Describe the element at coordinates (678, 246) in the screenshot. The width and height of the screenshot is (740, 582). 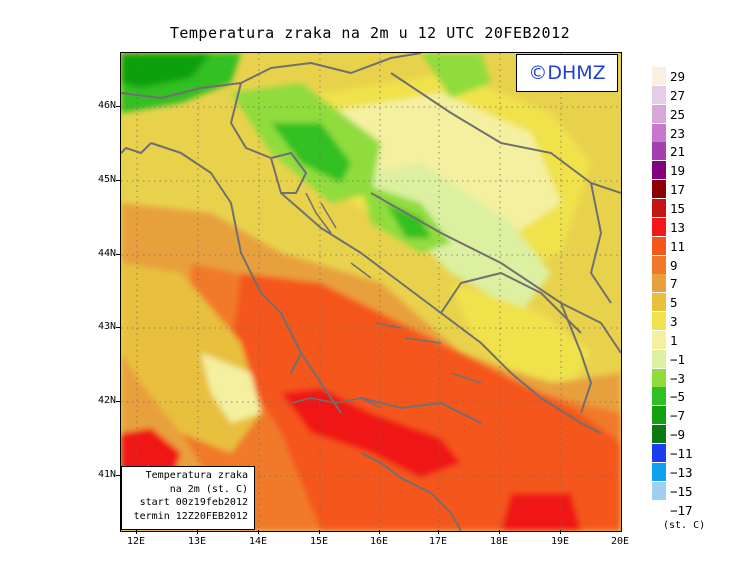
I see `legend-label: 11` at that location.